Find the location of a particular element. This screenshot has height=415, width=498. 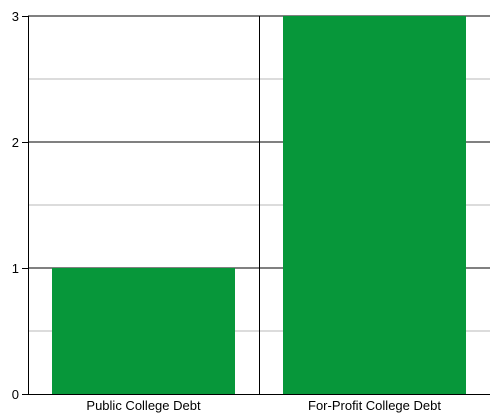

y-tick-label: 1 is located at coordinates (15, 268).